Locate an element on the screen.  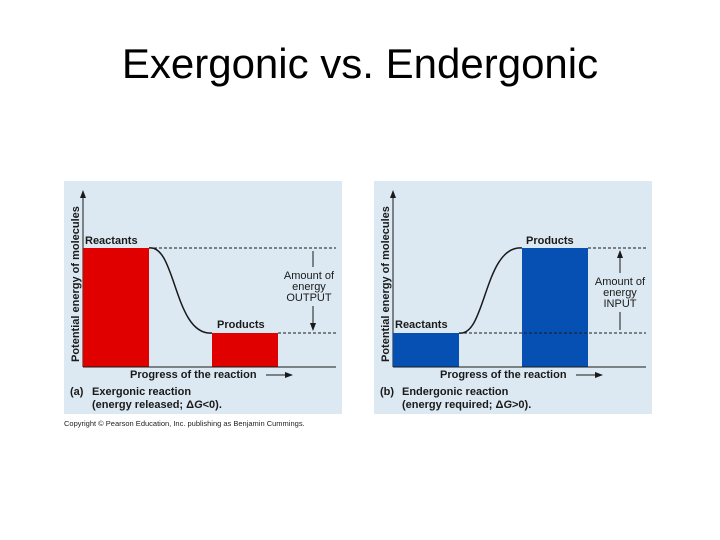
energy-output-label-line1: Amount of is located at coordinates (309, 276).